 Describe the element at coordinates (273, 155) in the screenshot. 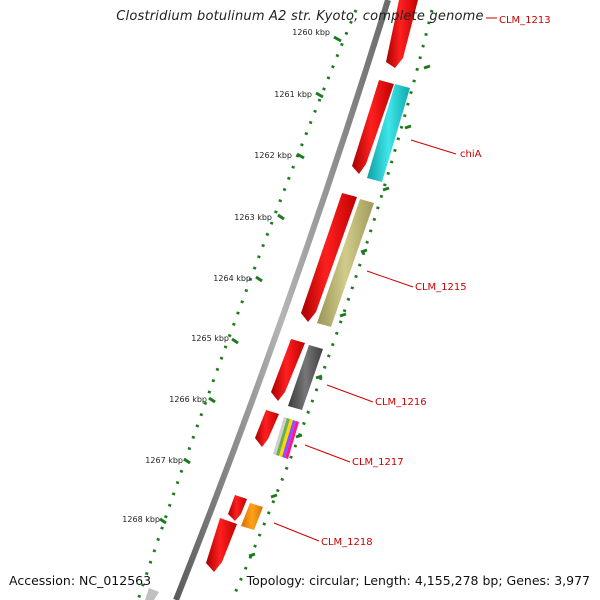

I see `scale-label-1262: 1262 kbp` at that location.